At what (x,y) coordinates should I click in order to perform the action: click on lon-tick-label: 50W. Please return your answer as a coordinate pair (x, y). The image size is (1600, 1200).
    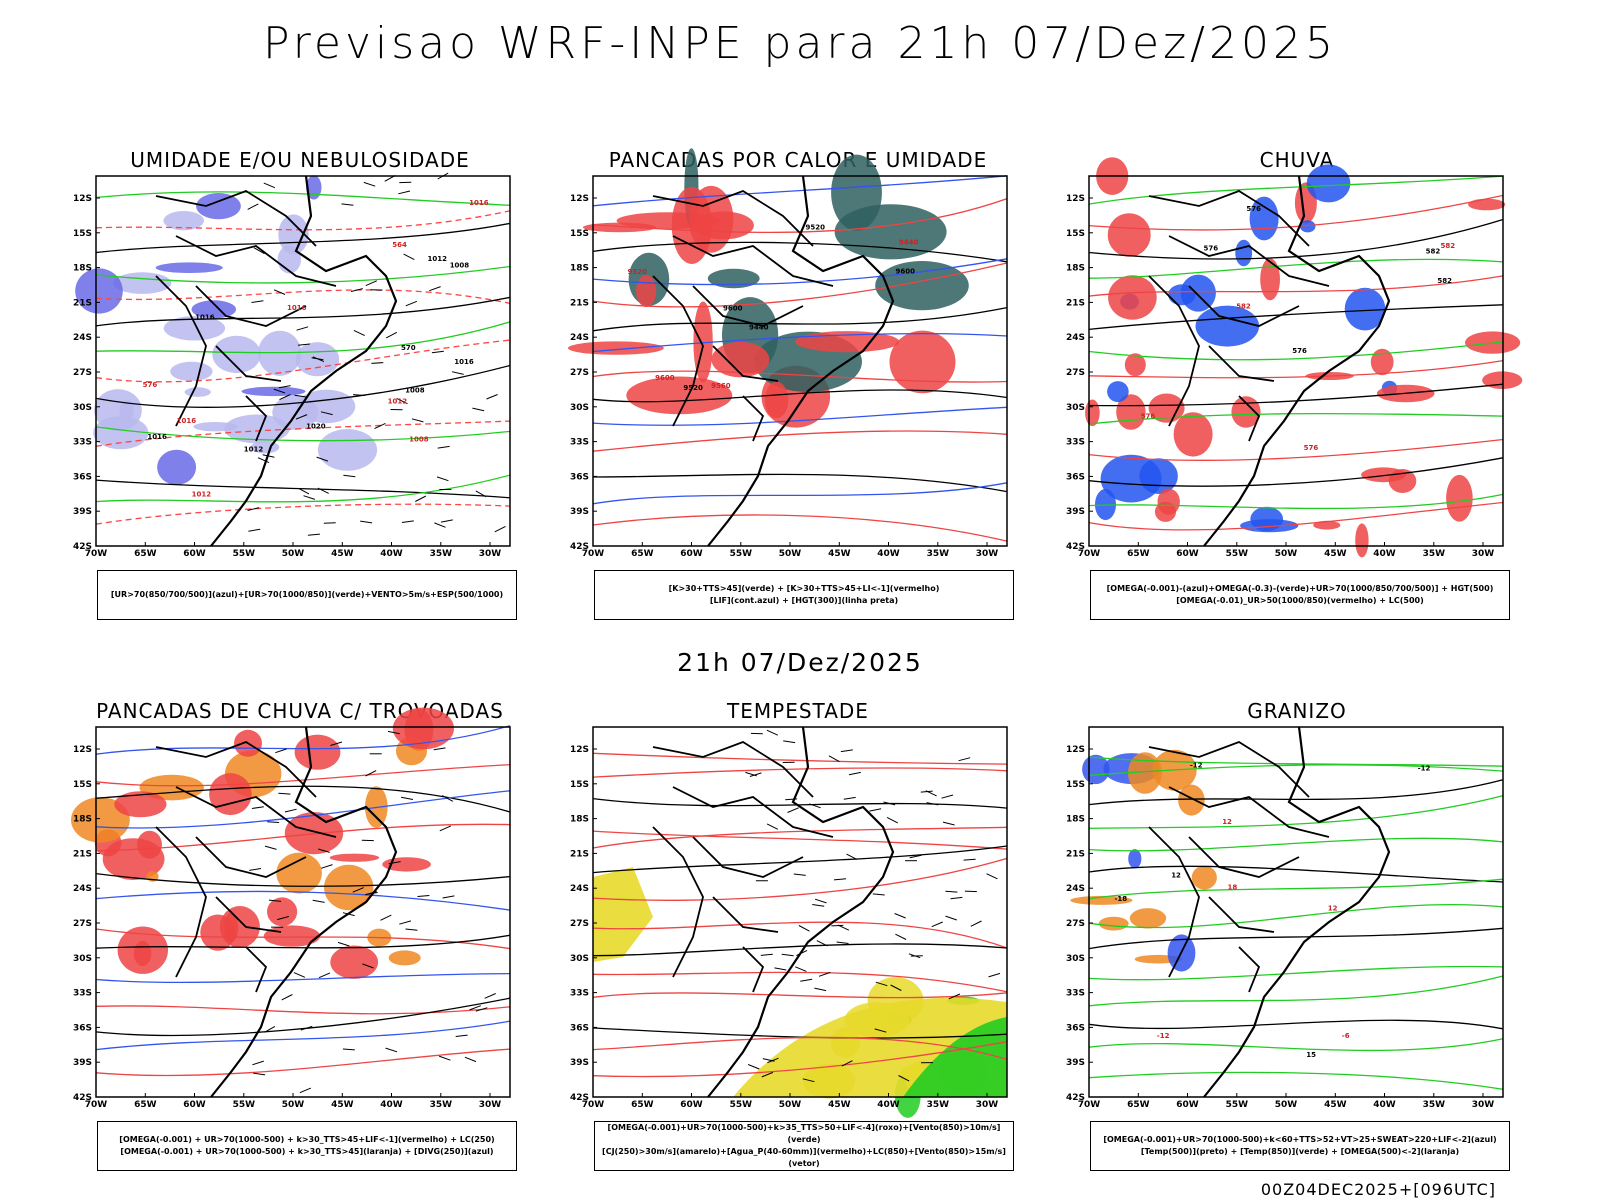
    Looking at the image, I should click on (1286, 1105).